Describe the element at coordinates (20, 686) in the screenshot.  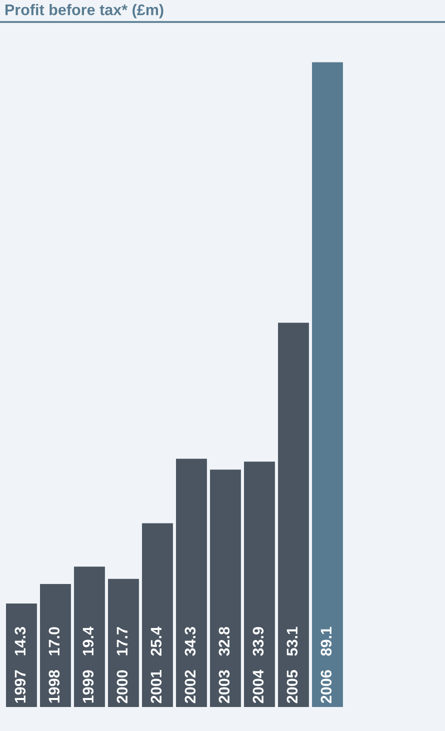
I see `x-tick-label: 1997` at that location.